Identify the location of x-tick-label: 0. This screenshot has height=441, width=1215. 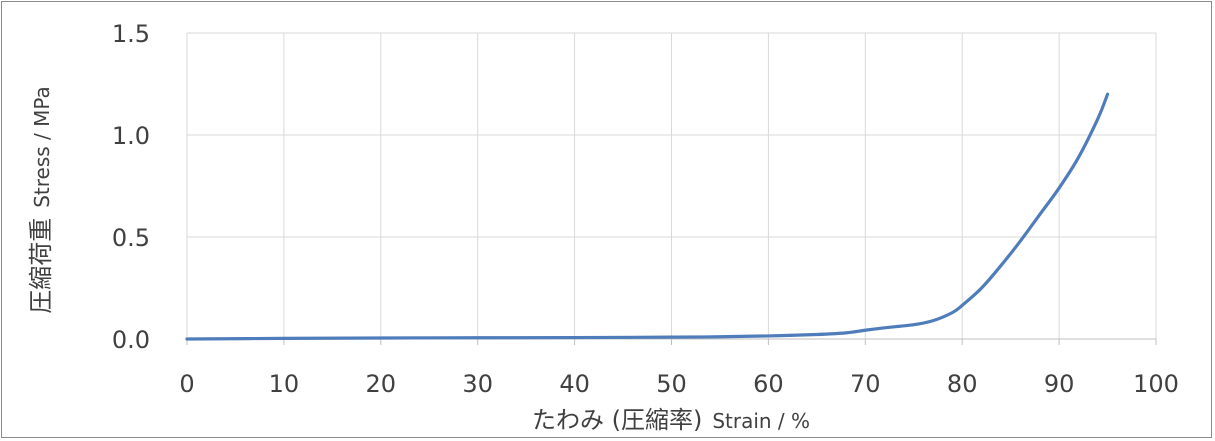
(186, 384).